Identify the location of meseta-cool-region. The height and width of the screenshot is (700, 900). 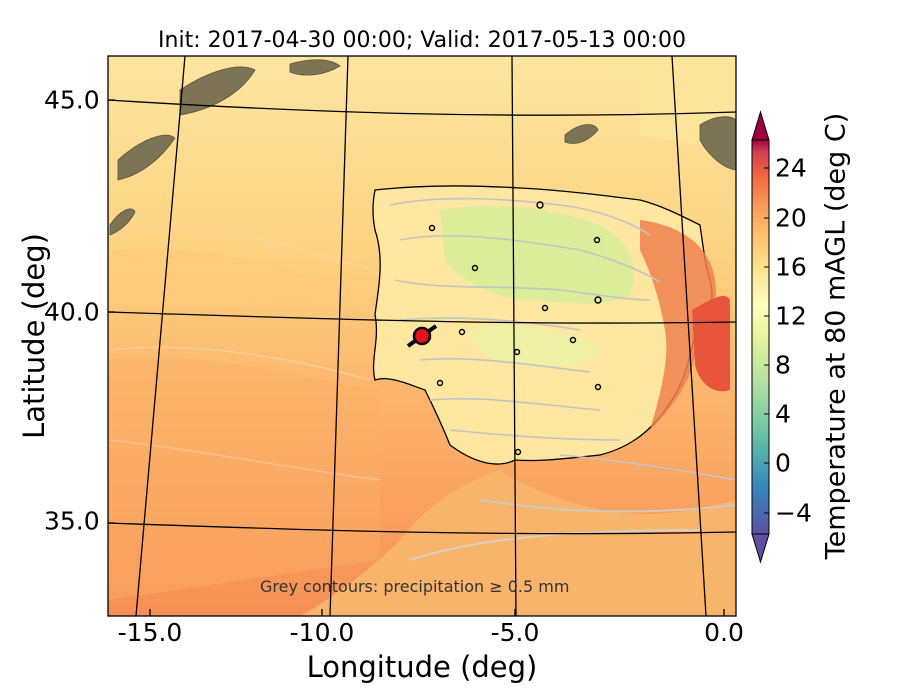
(537, 254).